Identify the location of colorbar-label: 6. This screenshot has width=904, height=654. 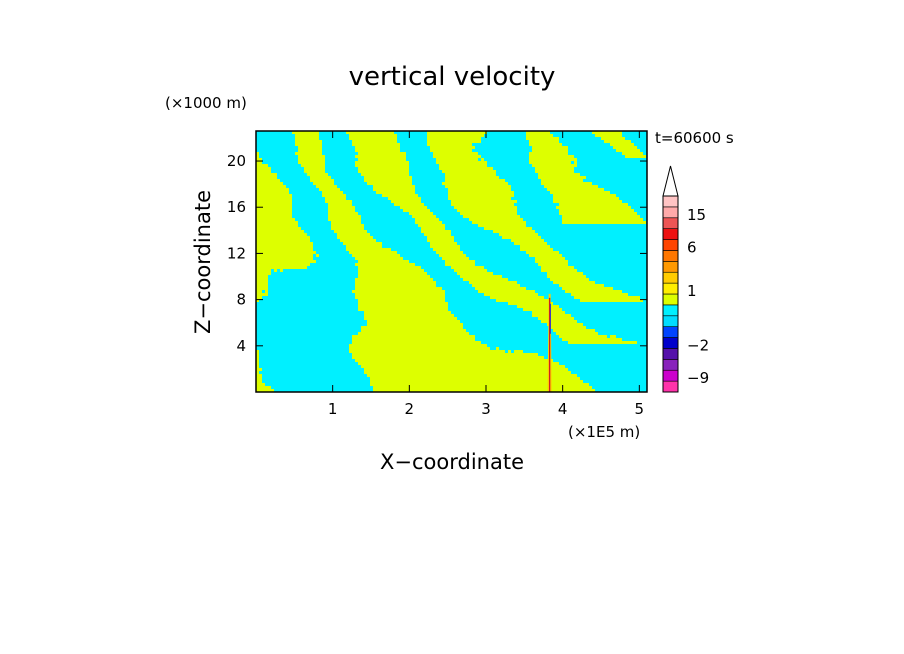
(692, 247).